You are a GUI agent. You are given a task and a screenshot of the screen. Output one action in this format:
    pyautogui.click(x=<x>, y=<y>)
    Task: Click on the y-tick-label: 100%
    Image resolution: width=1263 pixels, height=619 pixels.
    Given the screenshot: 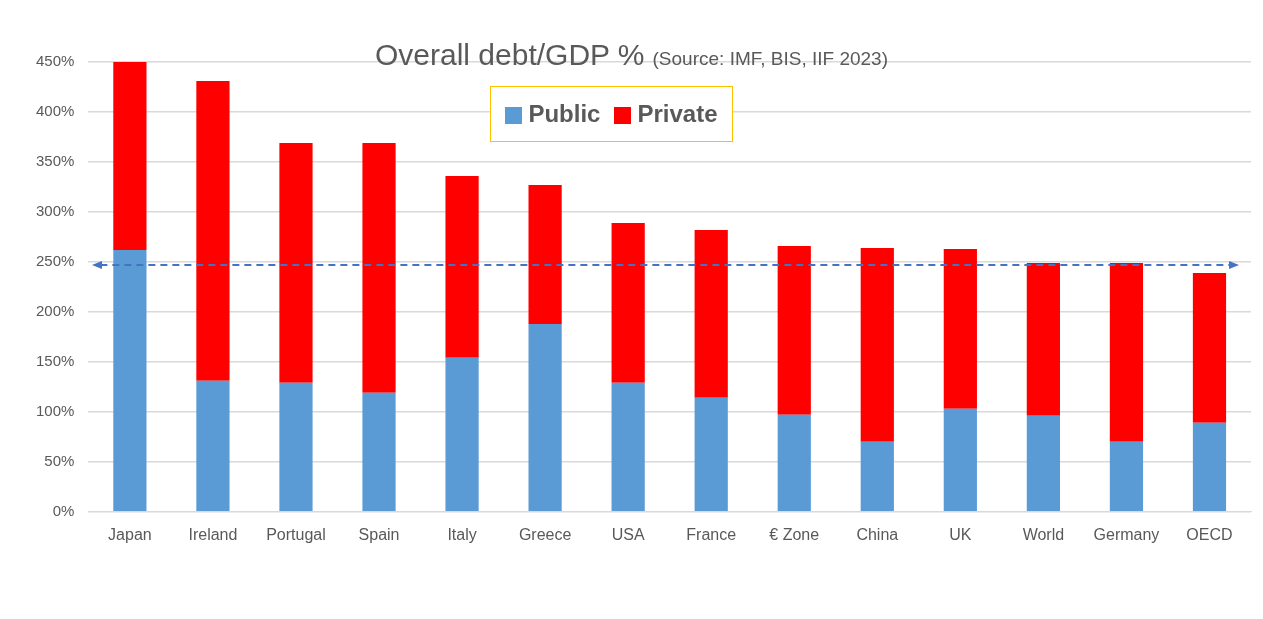 What is the action you would take?
    pyautogui.click(x=55, y=410)
    